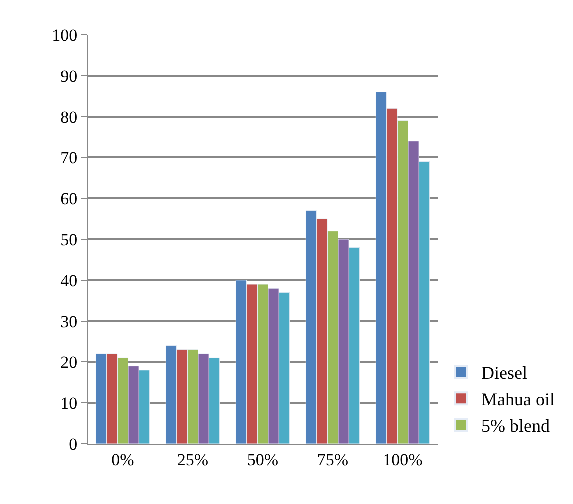 The width and height of the screenshot is (573, 504). I want to click on legend-label: Mahua oil, so click(518, 400).